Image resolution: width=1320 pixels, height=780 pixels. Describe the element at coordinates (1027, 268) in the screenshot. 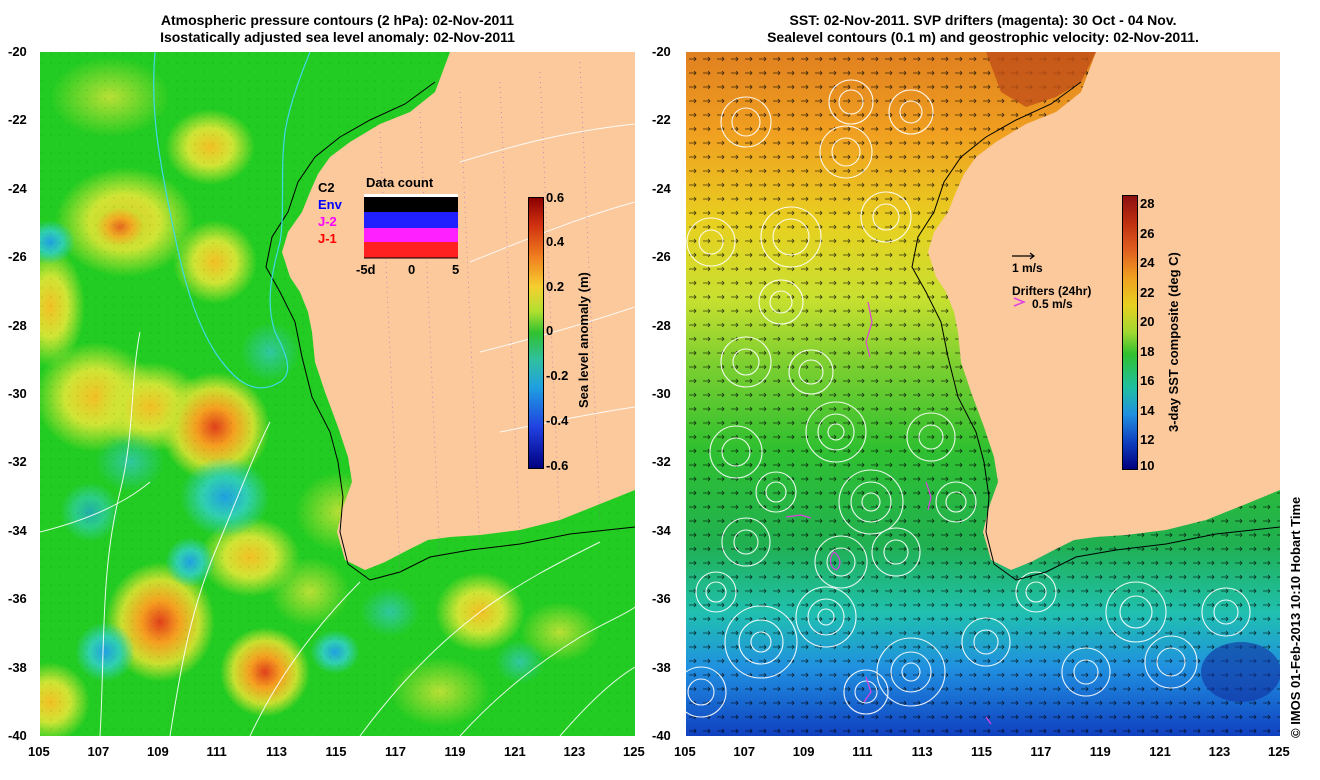

I see `velocity-legend-label: 1 m/s` at that location.